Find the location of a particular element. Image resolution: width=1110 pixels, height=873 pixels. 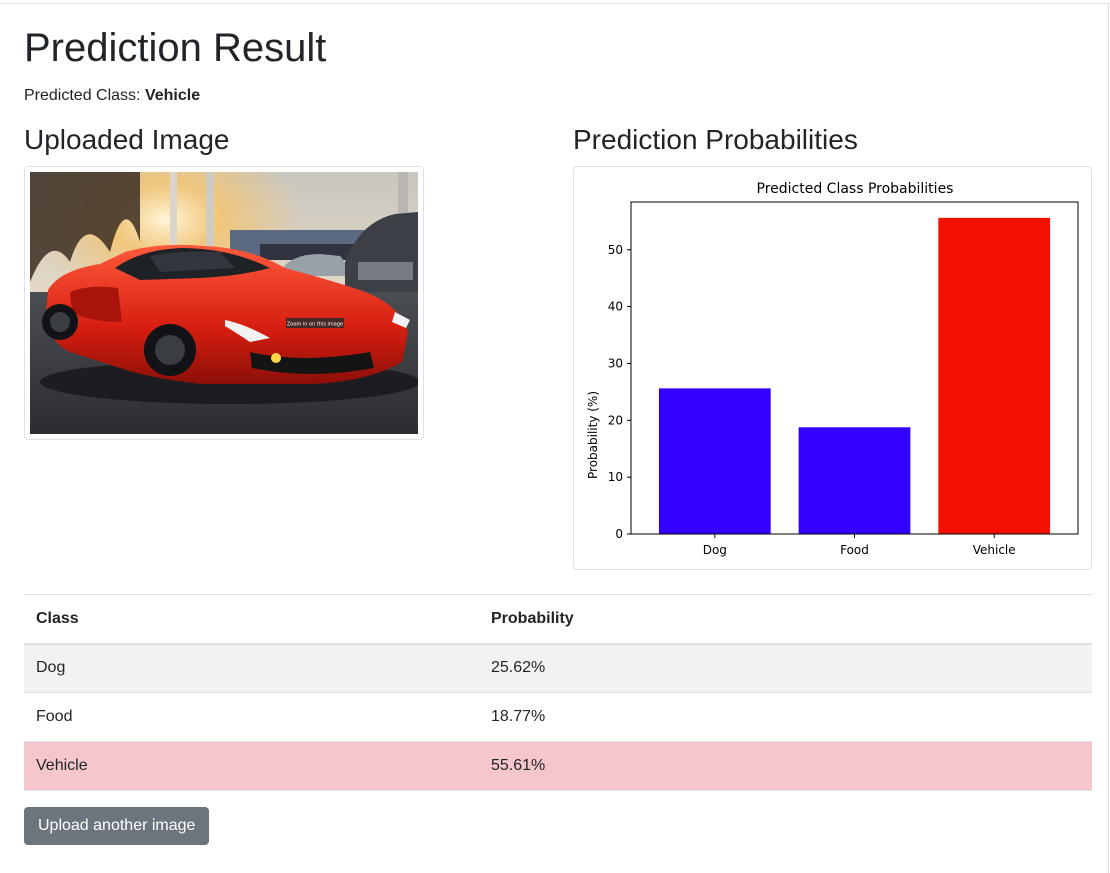

table-row-predicted: Vehicle 55.61% is located at coordinates (558, 766).